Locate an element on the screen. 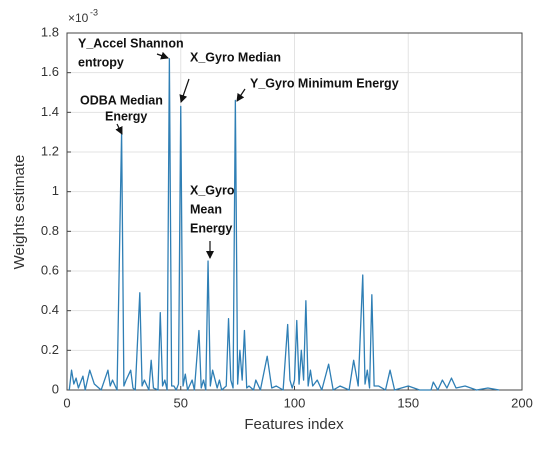 This screenshot has height=449, width=550. y-multiplier-exponent: -3 is located at coordinates (94, 12).